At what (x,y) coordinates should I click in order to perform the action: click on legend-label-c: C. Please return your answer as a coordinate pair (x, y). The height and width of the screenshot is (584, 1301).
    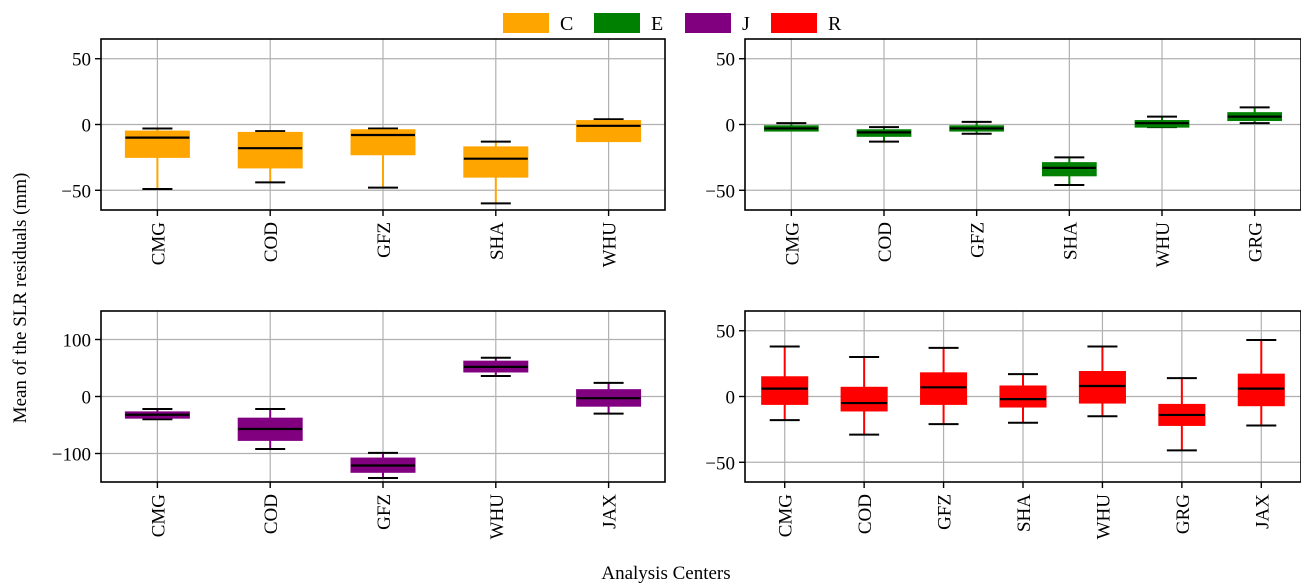
    Looking at the image, I should click on (566, 24).